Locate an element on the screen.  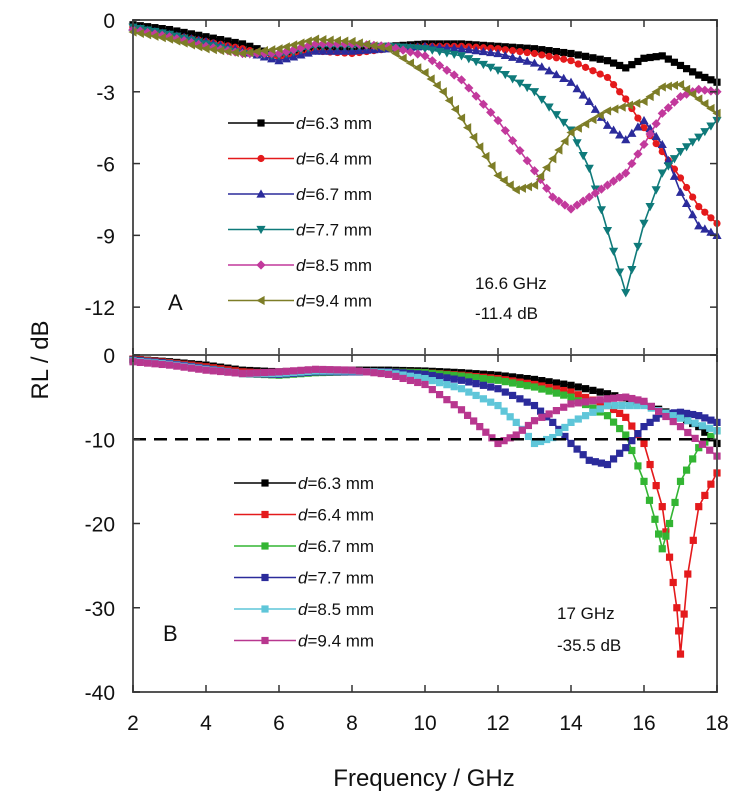
y-tick-label: 0 is located at coordinates (109, 21).